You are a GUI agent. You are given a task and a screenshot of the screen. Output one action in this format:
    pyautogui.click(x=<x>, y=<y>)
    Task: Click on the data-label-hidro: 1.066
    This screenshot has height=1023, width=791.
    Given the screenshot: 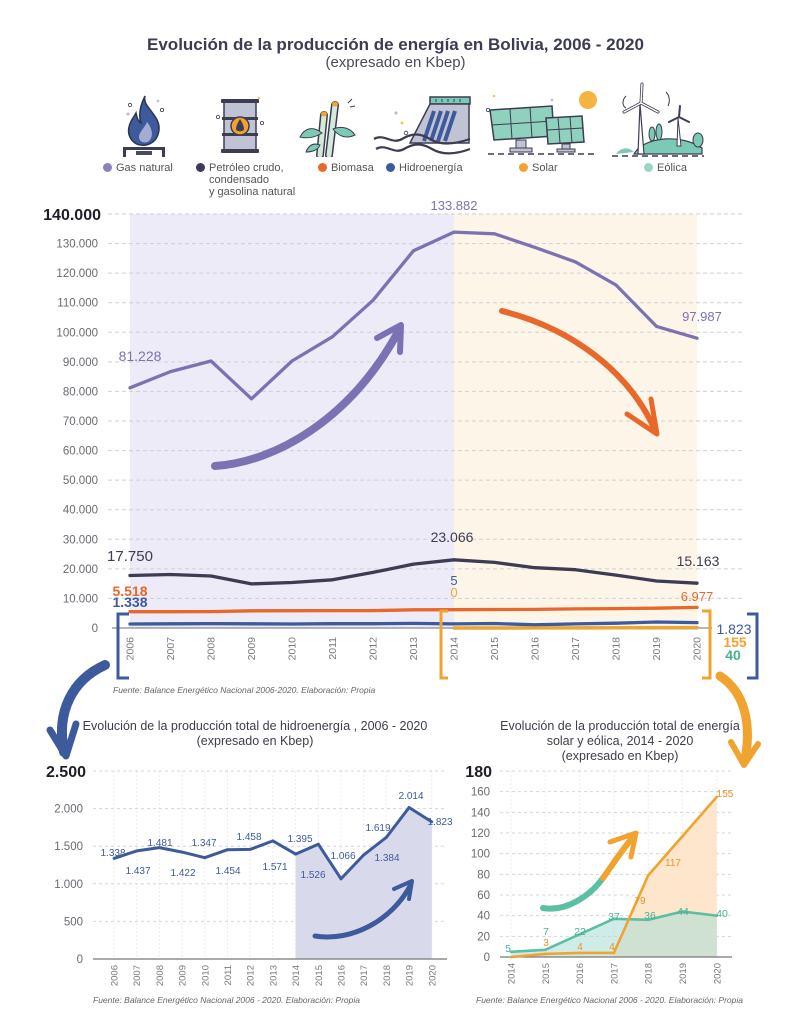 What is the action you would take?
    pyautogui.click(x=342, y=856)
    